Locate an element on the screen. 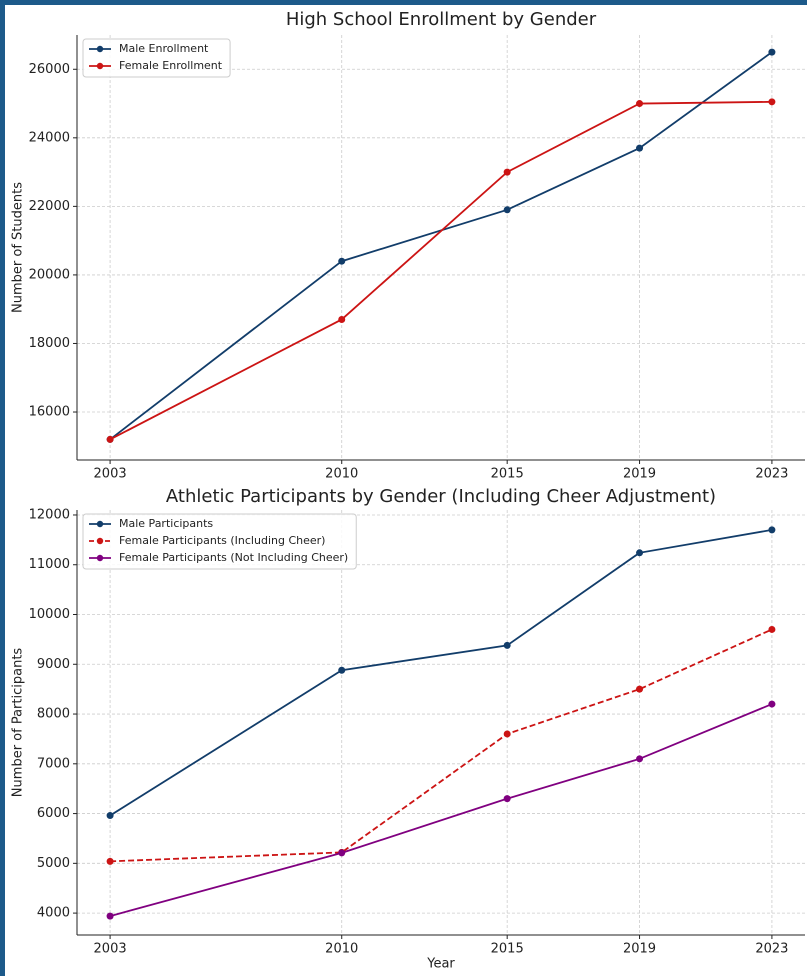 The width and height of the screenshot is (807, 976). legend-label: Female Enrollment is located at coordinates (171, 65).